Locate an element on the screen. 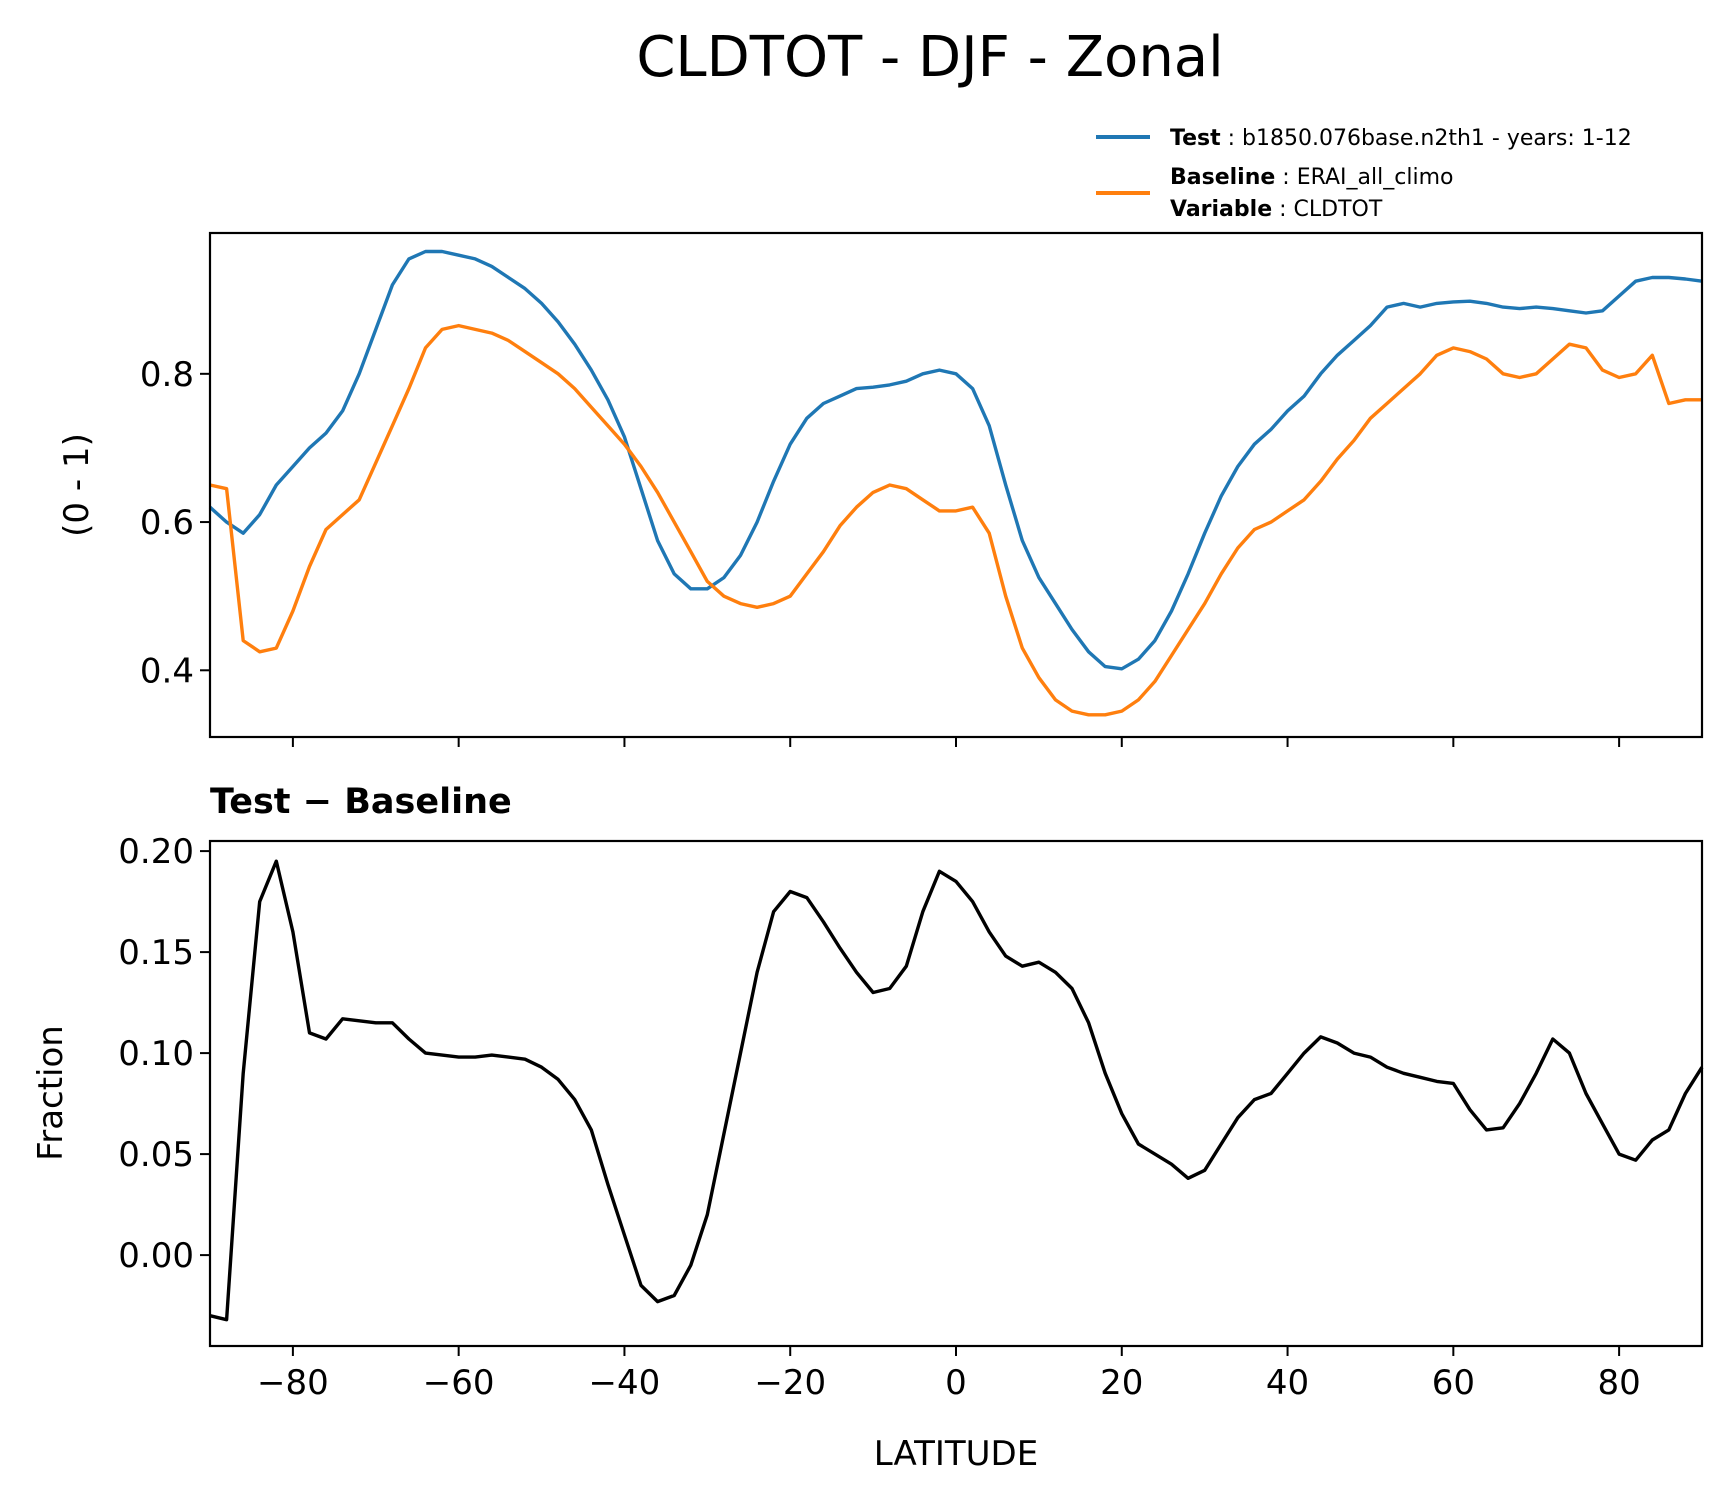 This screenshot has width=1726, height=1496. bottom-xtick-label: 40 is located at coordinates (1287, 1383).